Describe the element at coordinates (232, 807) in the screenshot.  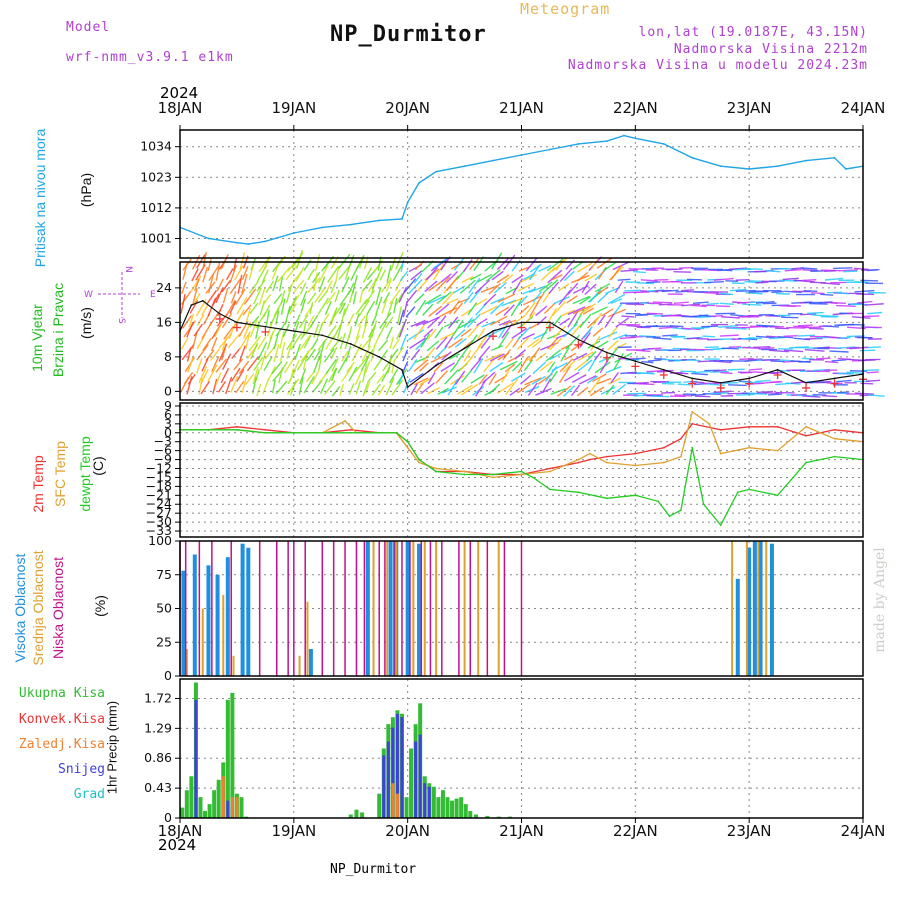
I see `frozen-precip-bar` at that location.